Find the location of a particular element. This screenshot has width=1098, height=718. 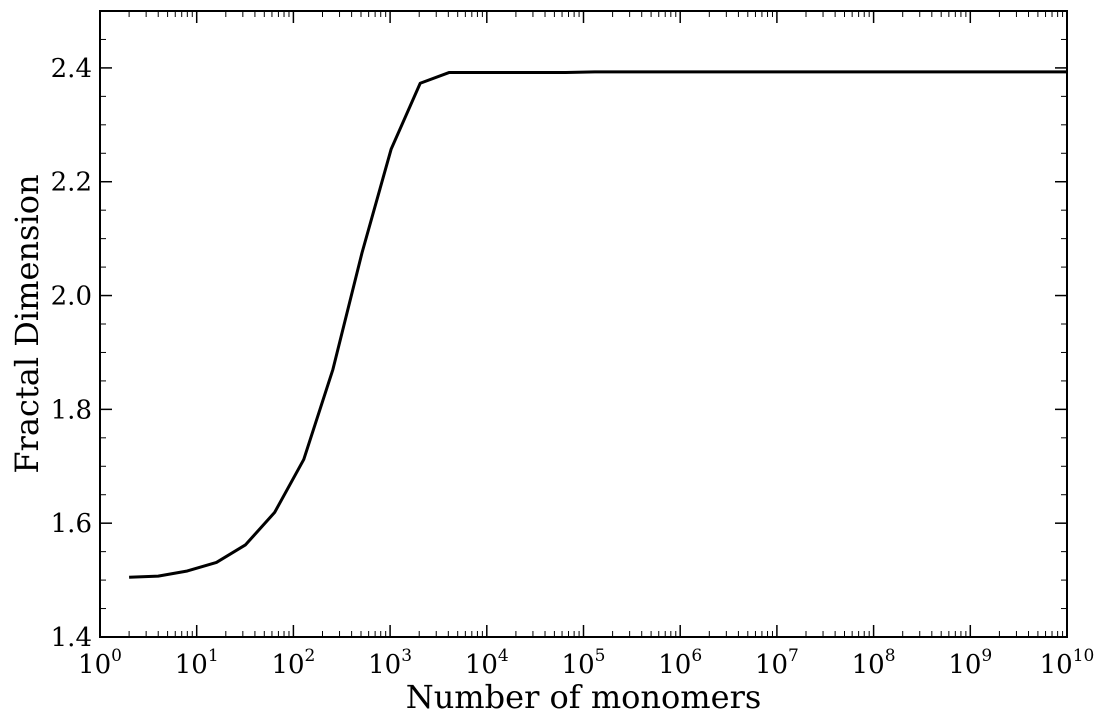

x-tick-label: 10⁰ is located at coordinates (100, 663).